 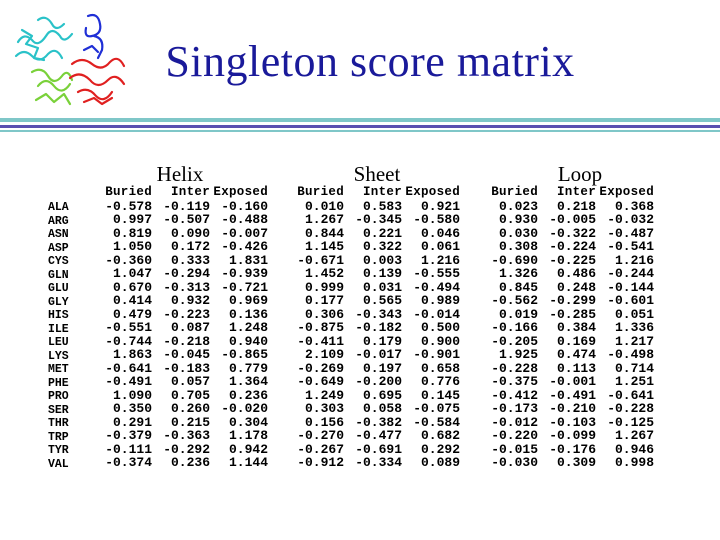 What do you see at coordinates (576, 368) in the screenshot?
I see `score-cell: 0.113` at bounding box center [576, 368].